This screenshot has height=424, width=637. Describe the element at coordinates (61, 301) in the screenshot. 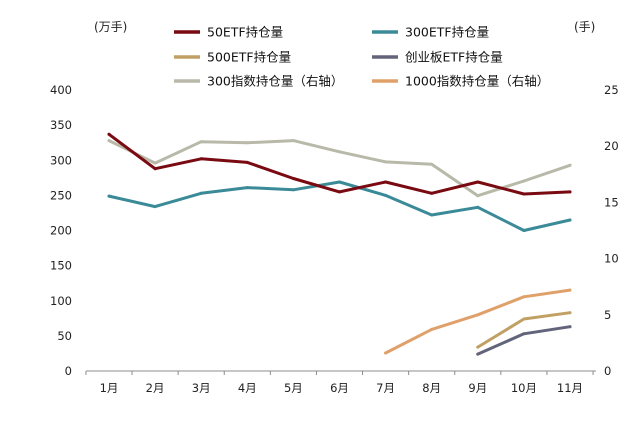

I see `left-y-tick-label: 100` at that location.